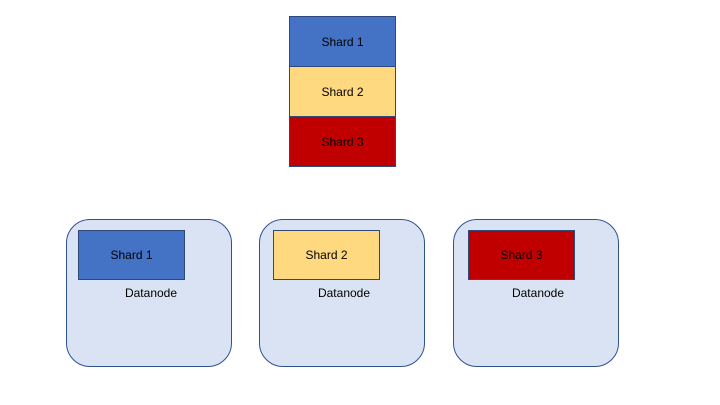 This screenshot has height=405, width=720. I want to click on stack-shard-3-label: Shard 3, so click(342, 141).